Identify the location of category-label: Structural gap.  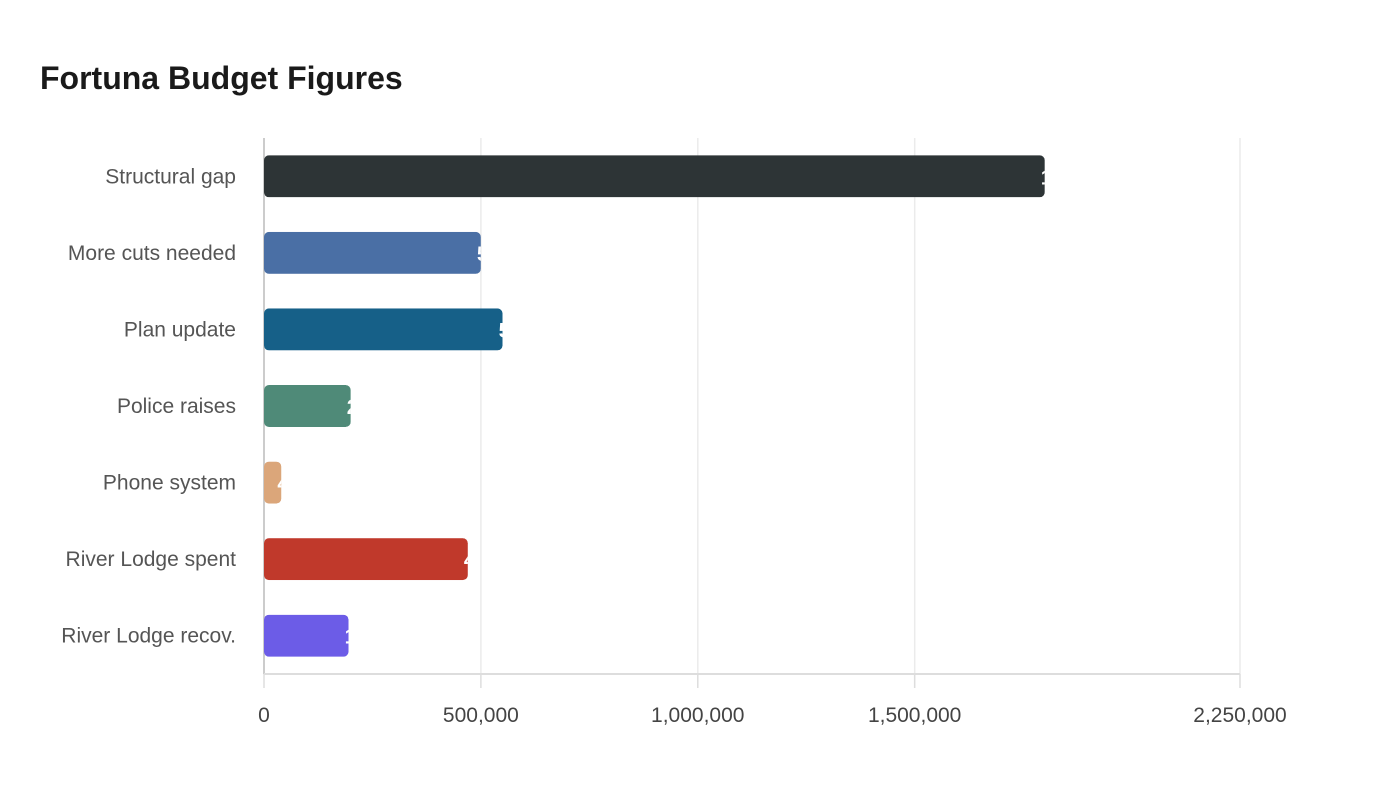
(170, 176).